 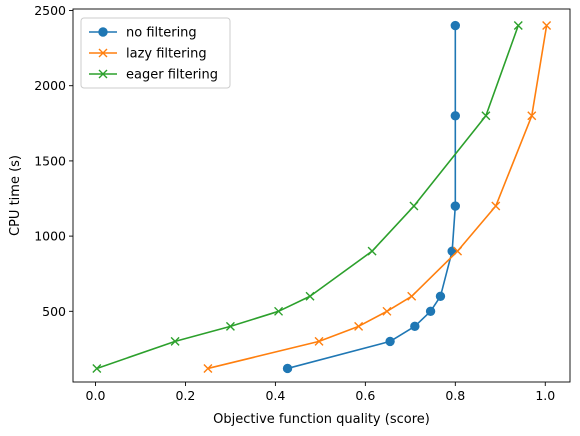 I want to click on x-tick-label: 0.2, so click(x=185, y=395).